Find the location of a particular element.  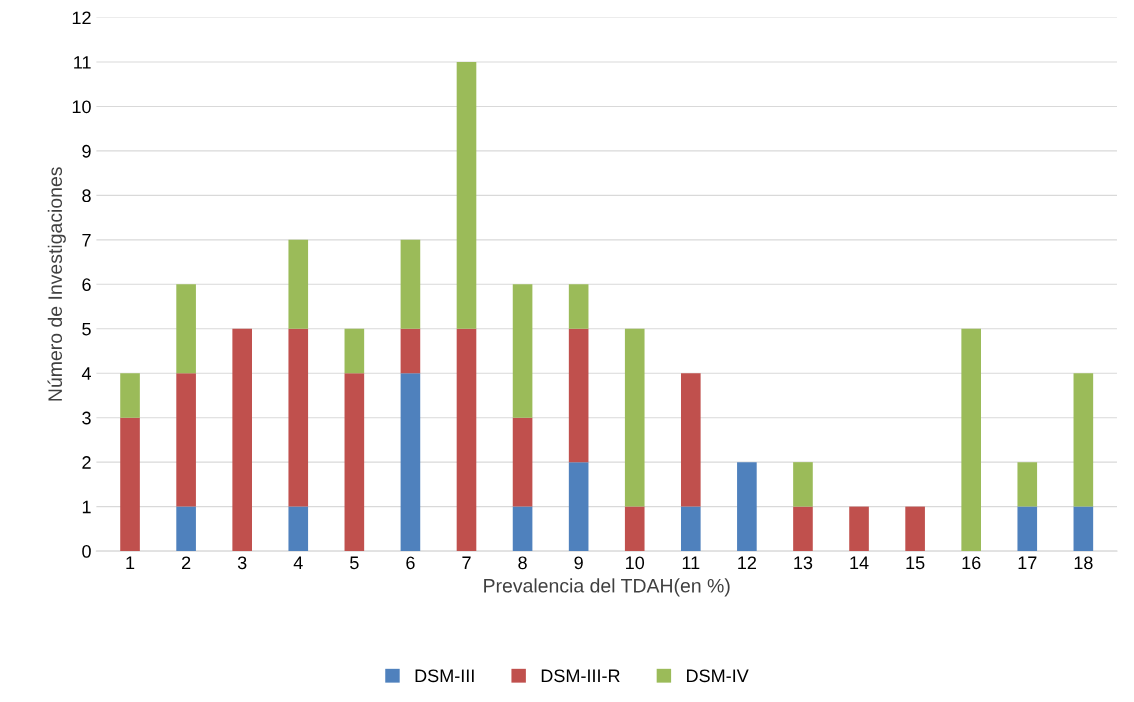

y-tick-label: 6 is located at coordinates (86, 285).